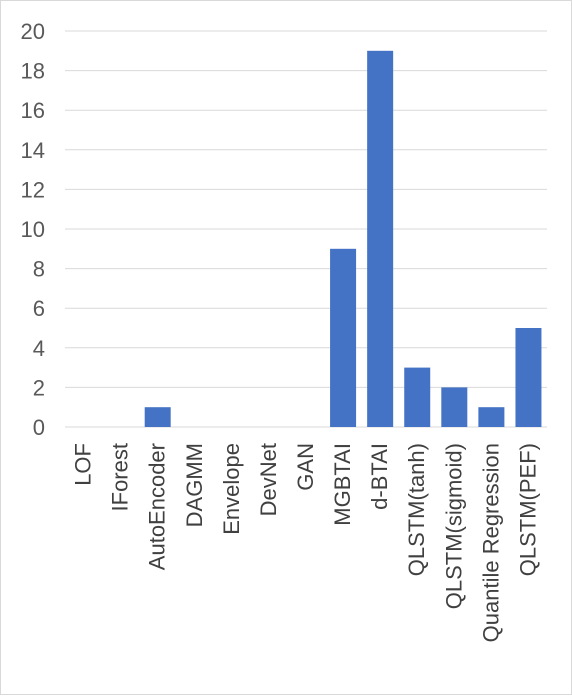  I want to click on x-tick-label: MGBTAI, so click(342, 484).